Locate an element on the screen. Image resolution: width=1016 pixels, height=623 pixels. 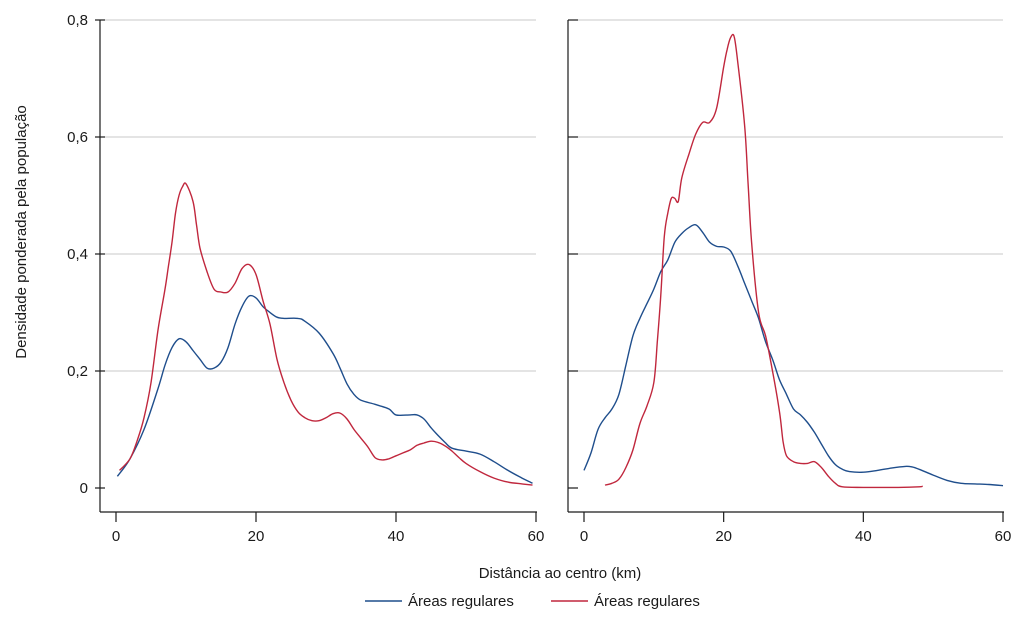
legend: Áreas regulares Áreas regulares is located at coordinates (532, 601).